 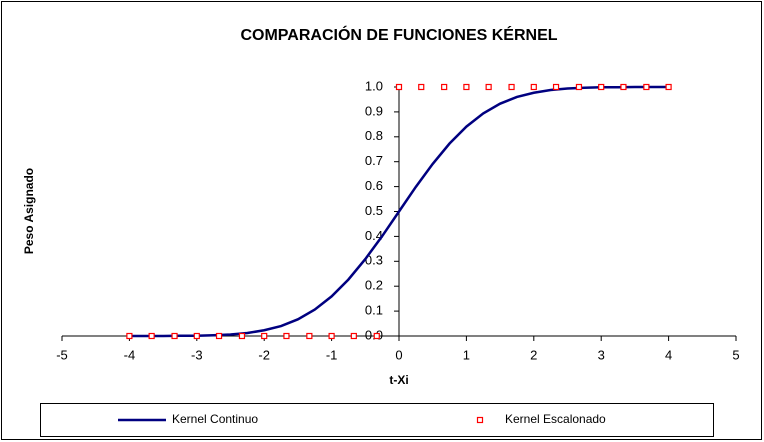 I want to click on y-tick-label: 0.5, so click(x=374, y=210).